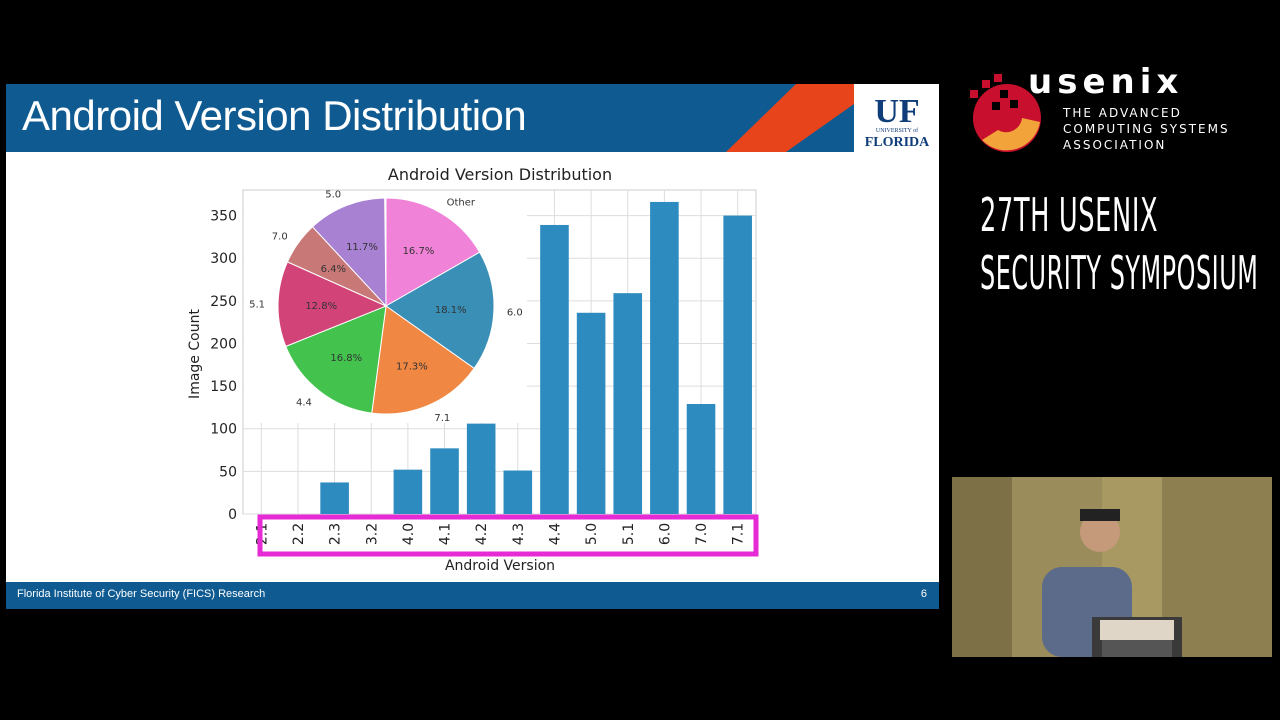  I want to click on pie-category-label: 6.0, so click(515, 313).